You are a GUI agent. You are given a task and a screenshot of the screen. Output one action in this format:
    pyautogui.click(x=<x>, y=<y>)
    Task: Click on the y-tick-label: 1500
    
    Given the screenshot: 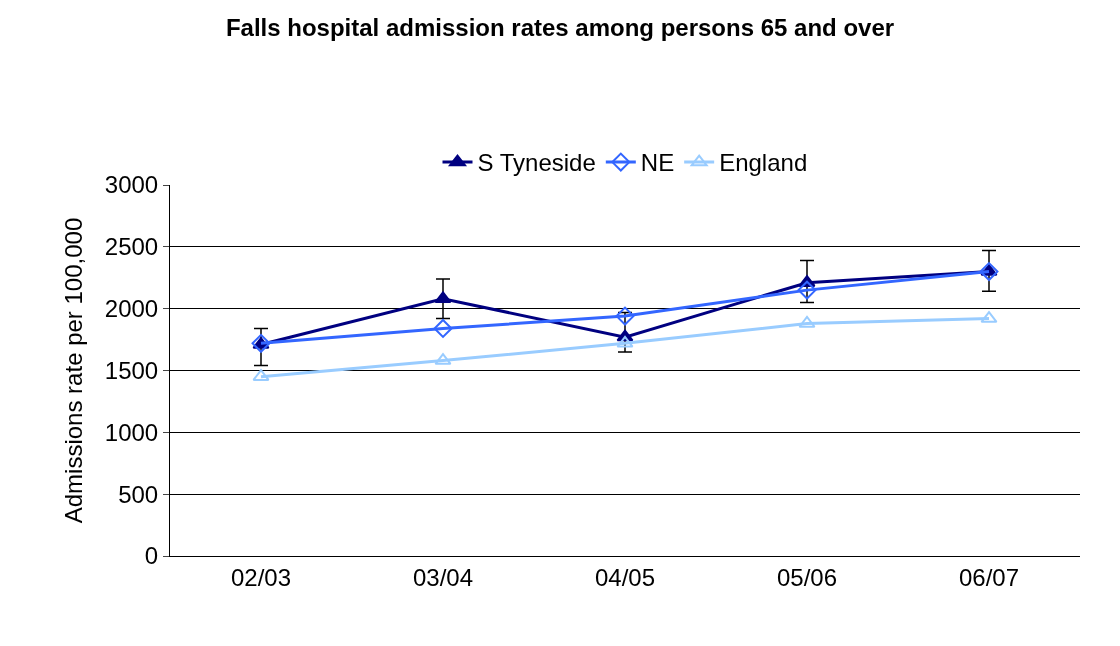 What is the action you would take?
    pyautogui.click(x=131, y=370)
    